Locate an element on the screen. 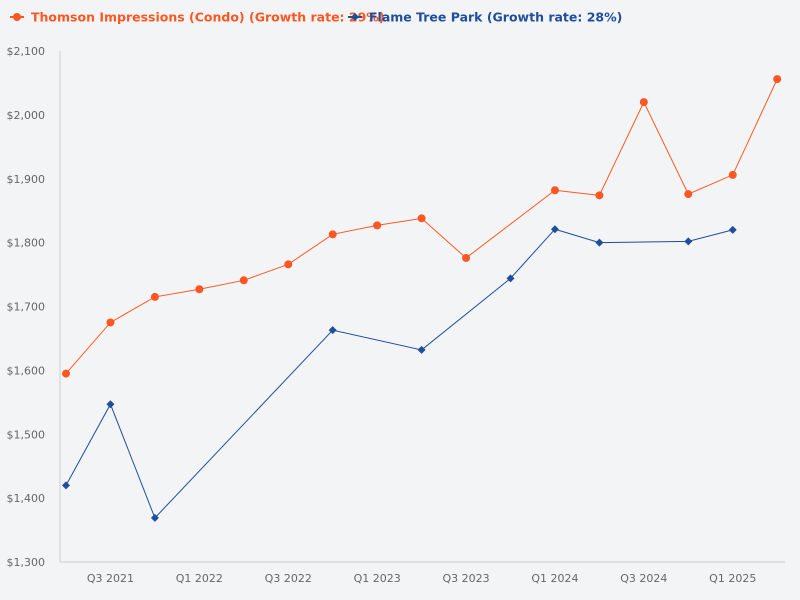  y-tick-label: $1,600 is located at coordinates (26, 370).